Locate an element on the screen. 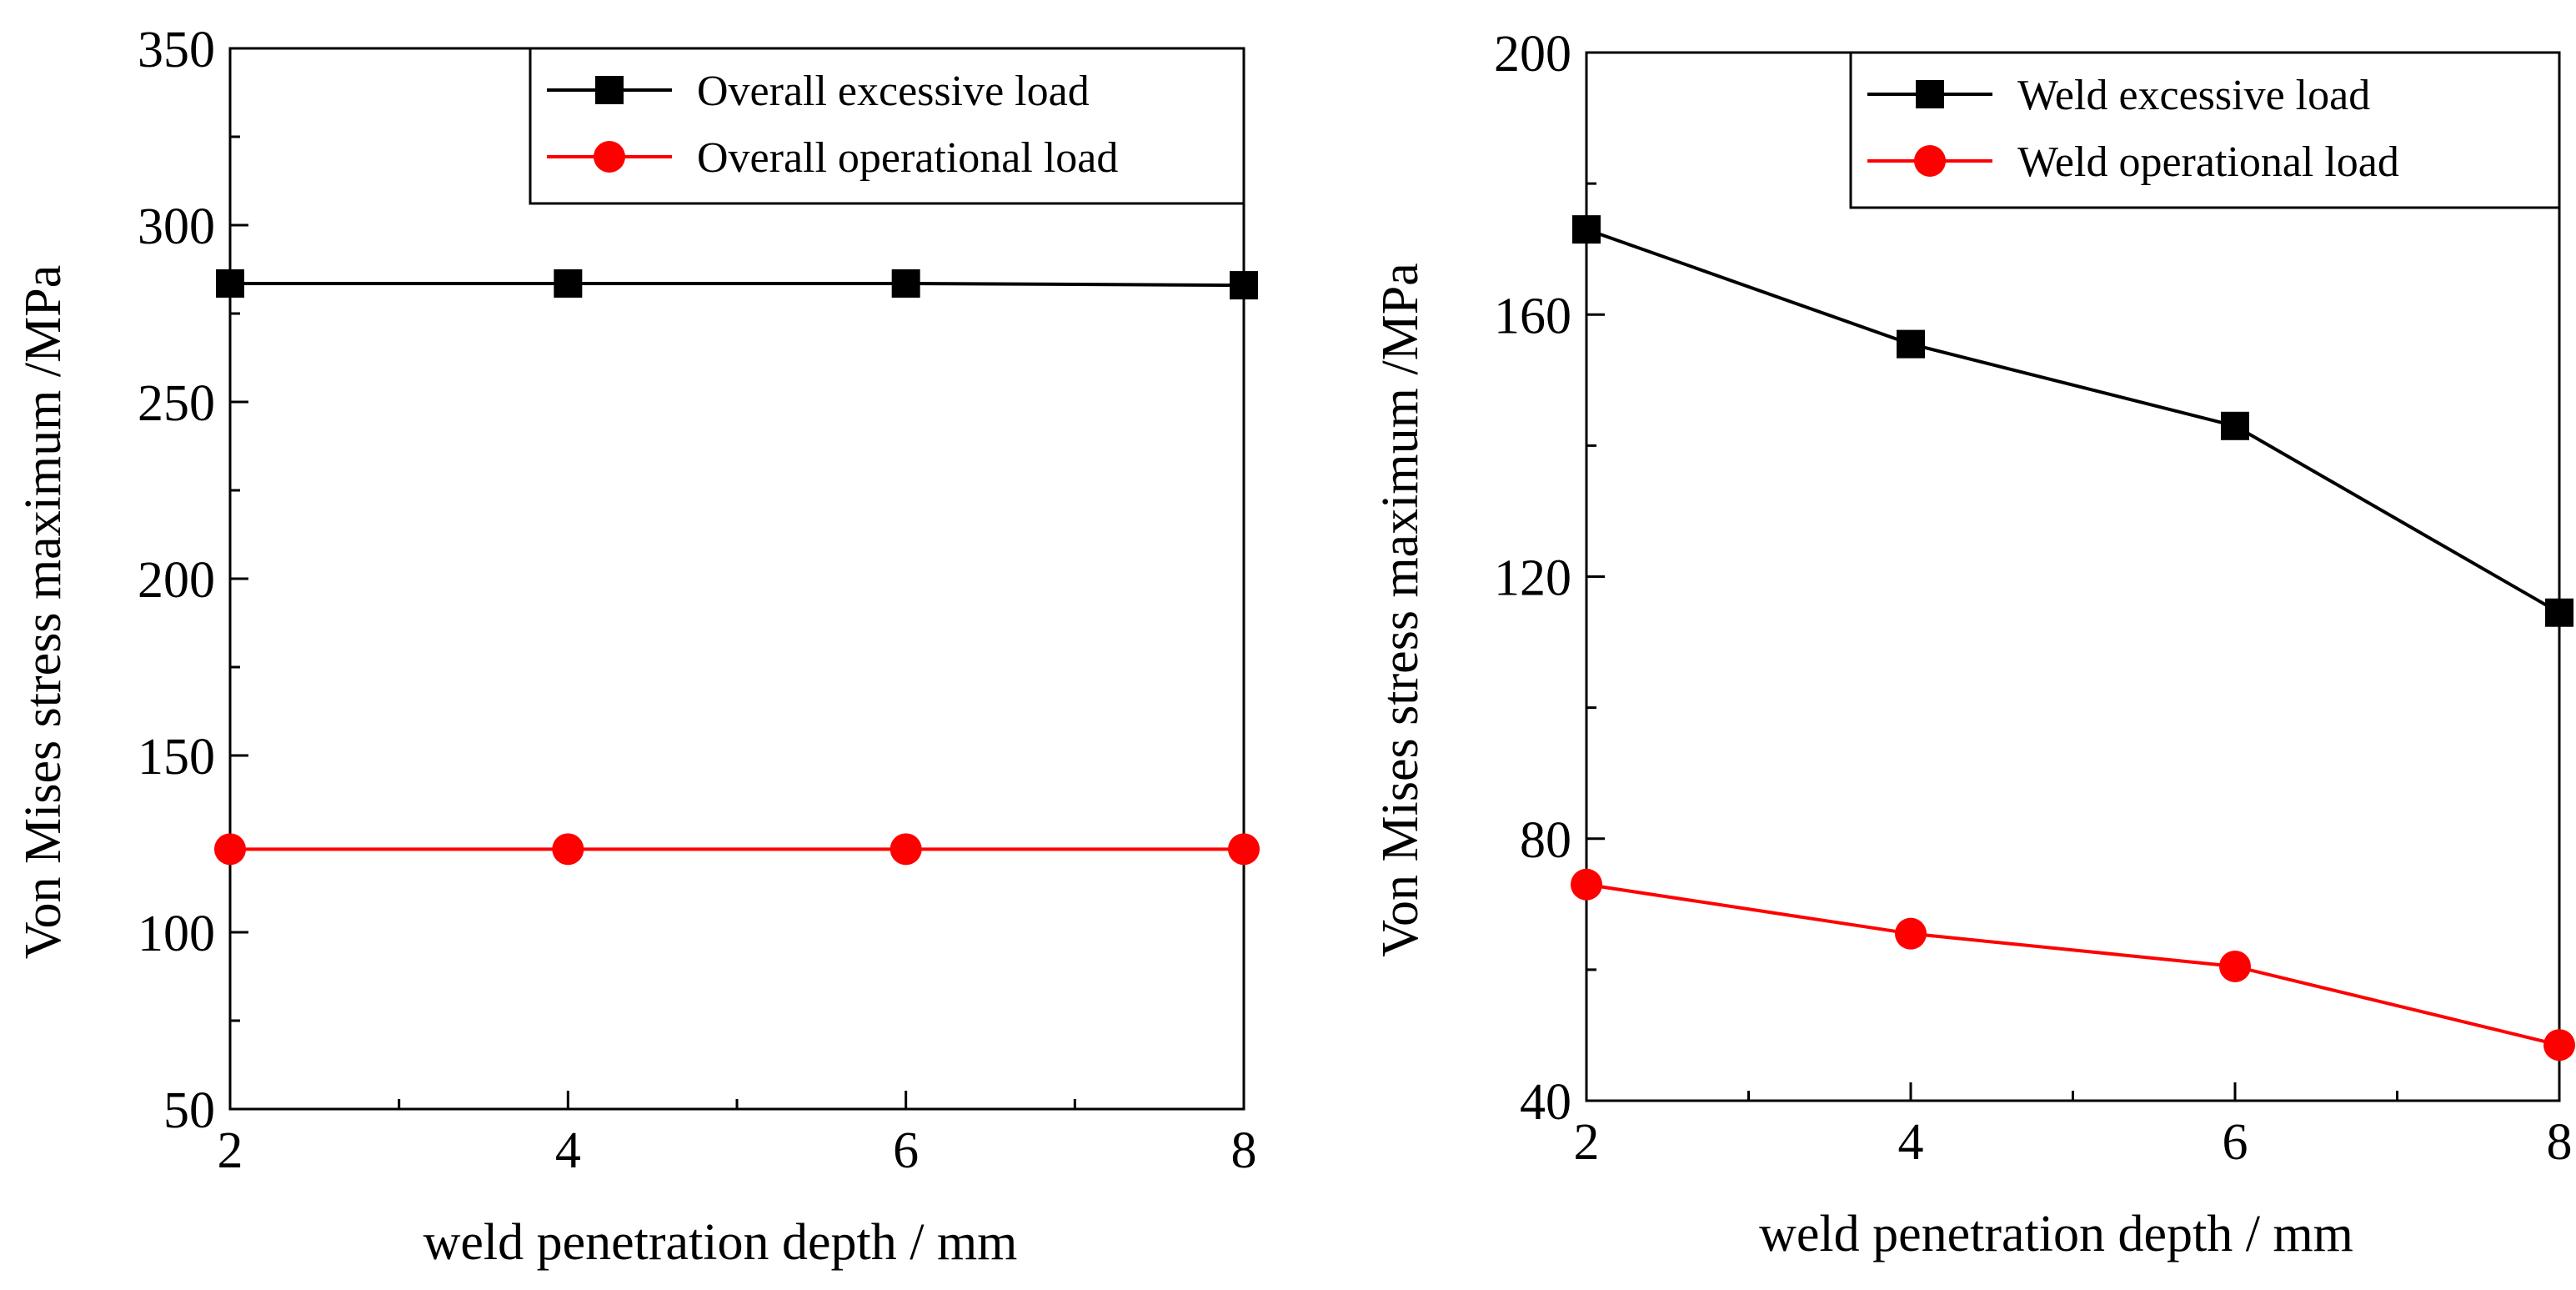 This screenshot has width=2576, height=1290. y-tick-label: 250 is located at coordinates (176, 404).